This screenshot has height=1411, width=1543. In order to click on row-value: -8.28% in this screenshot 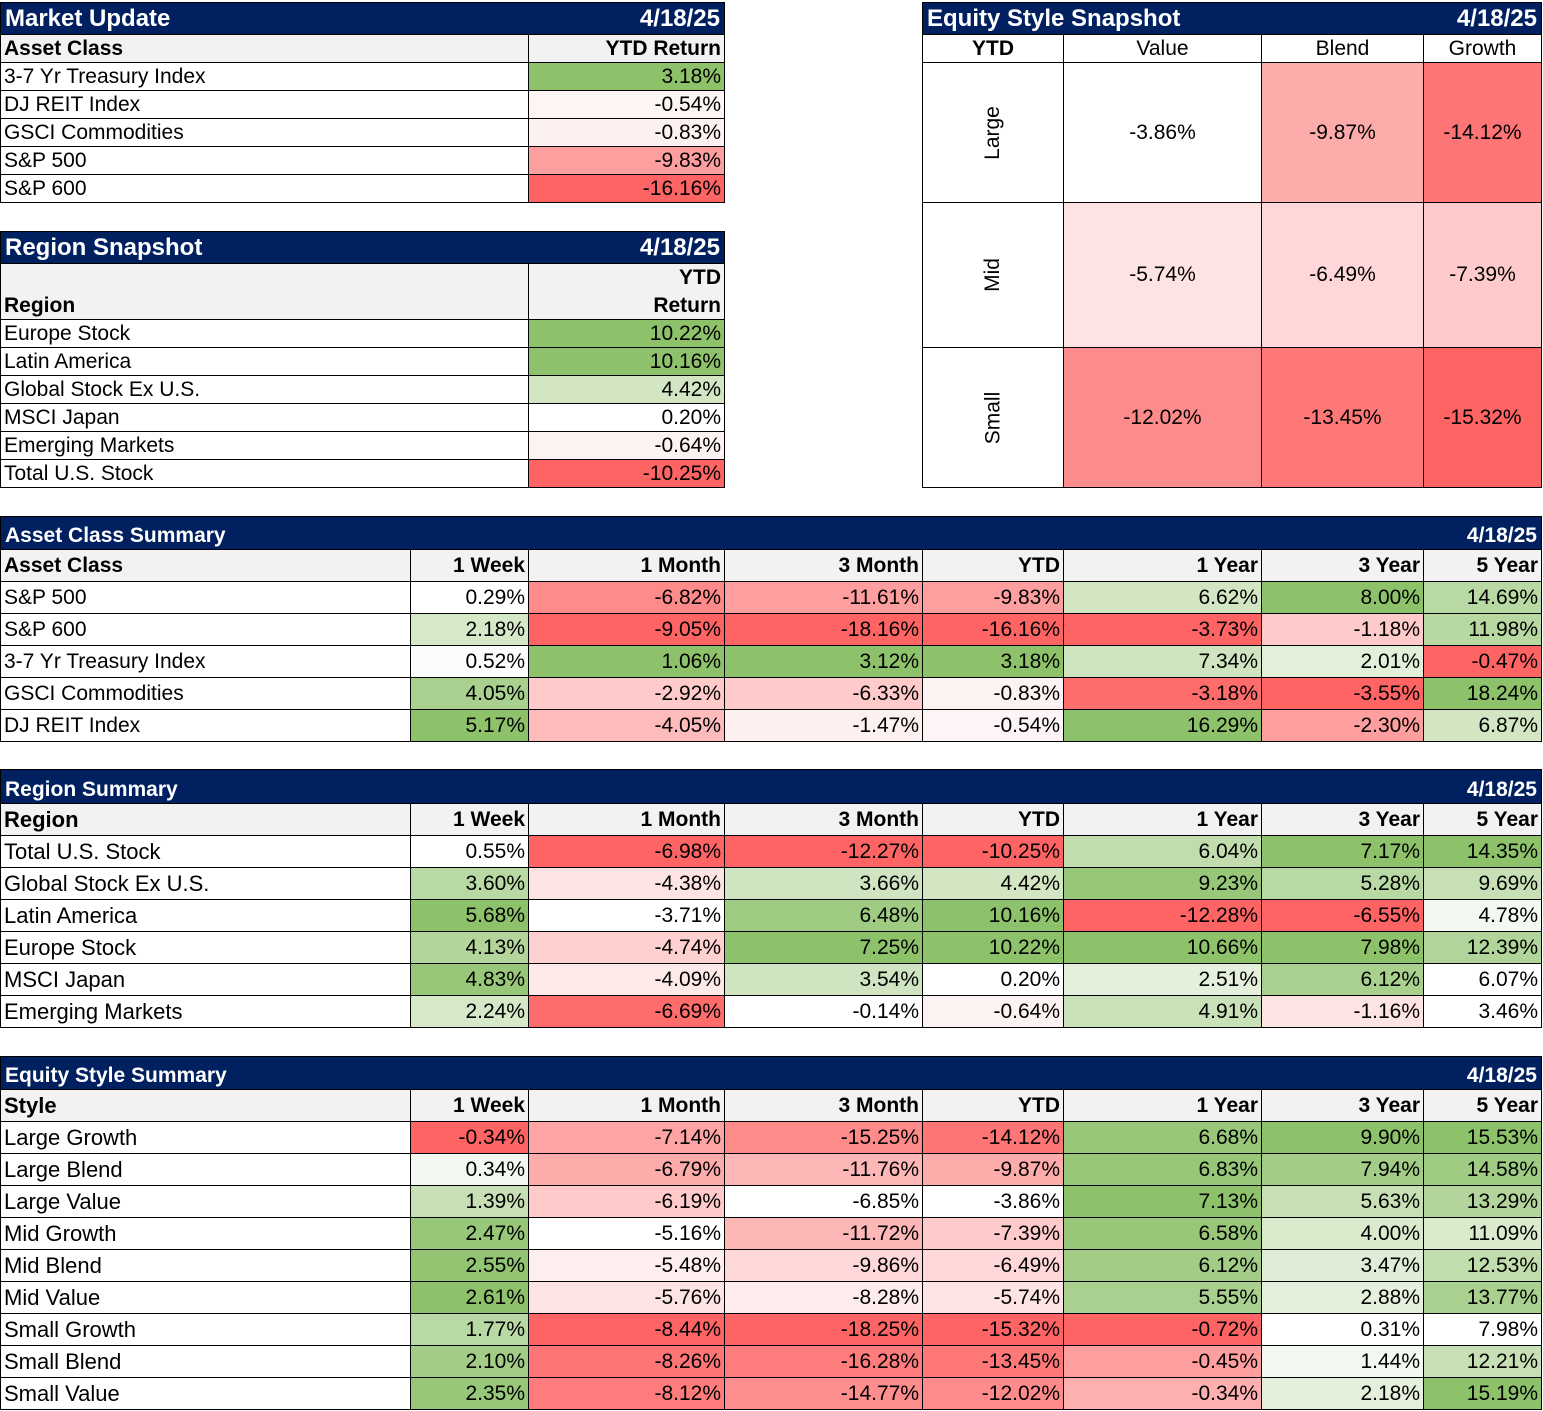, I will do `click(824, 1298)`.